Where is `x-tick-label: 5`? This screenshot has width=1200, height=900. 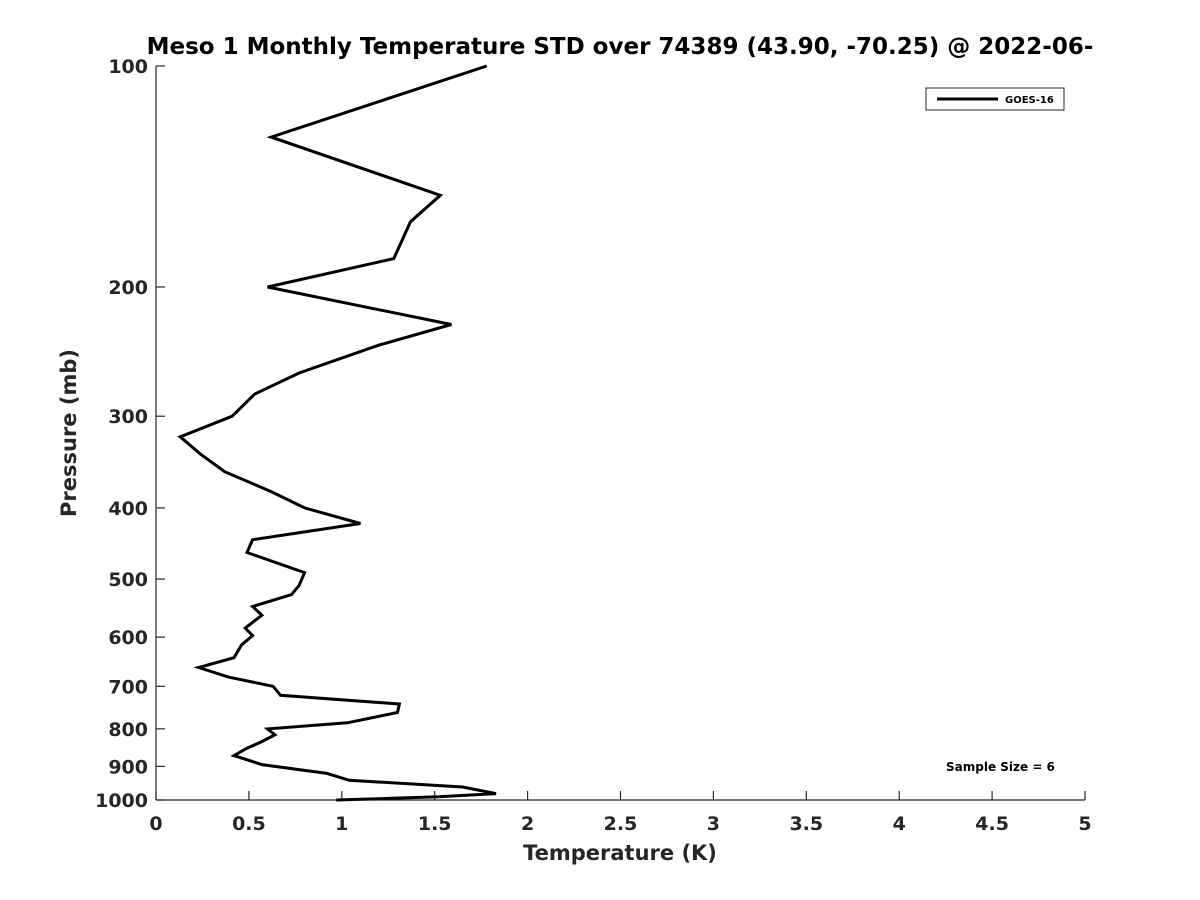
x-tick-label: 5 is located at coordinates (1084, 824).